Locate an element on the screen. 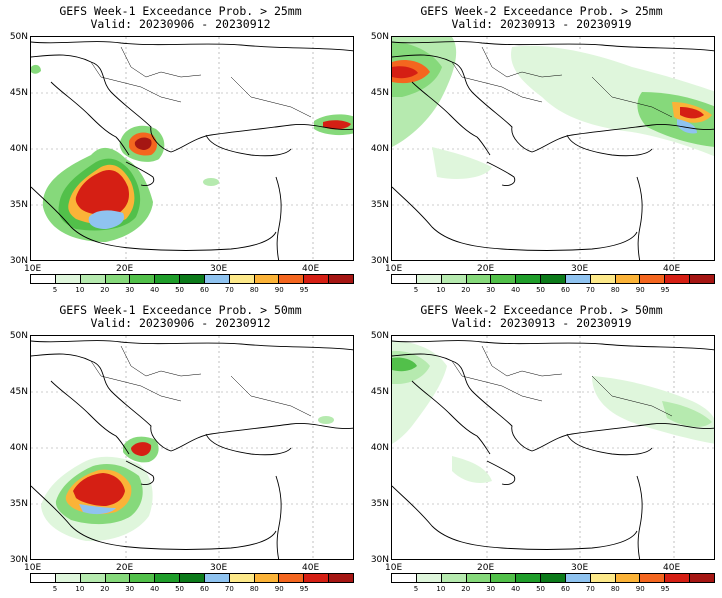  colorbar-label: 5 is located at coordinates (55, 290).